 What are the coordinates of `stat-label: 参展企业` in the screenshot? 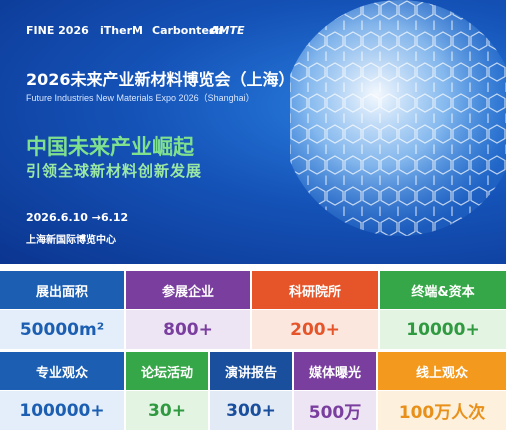 It's located at (188, 290).